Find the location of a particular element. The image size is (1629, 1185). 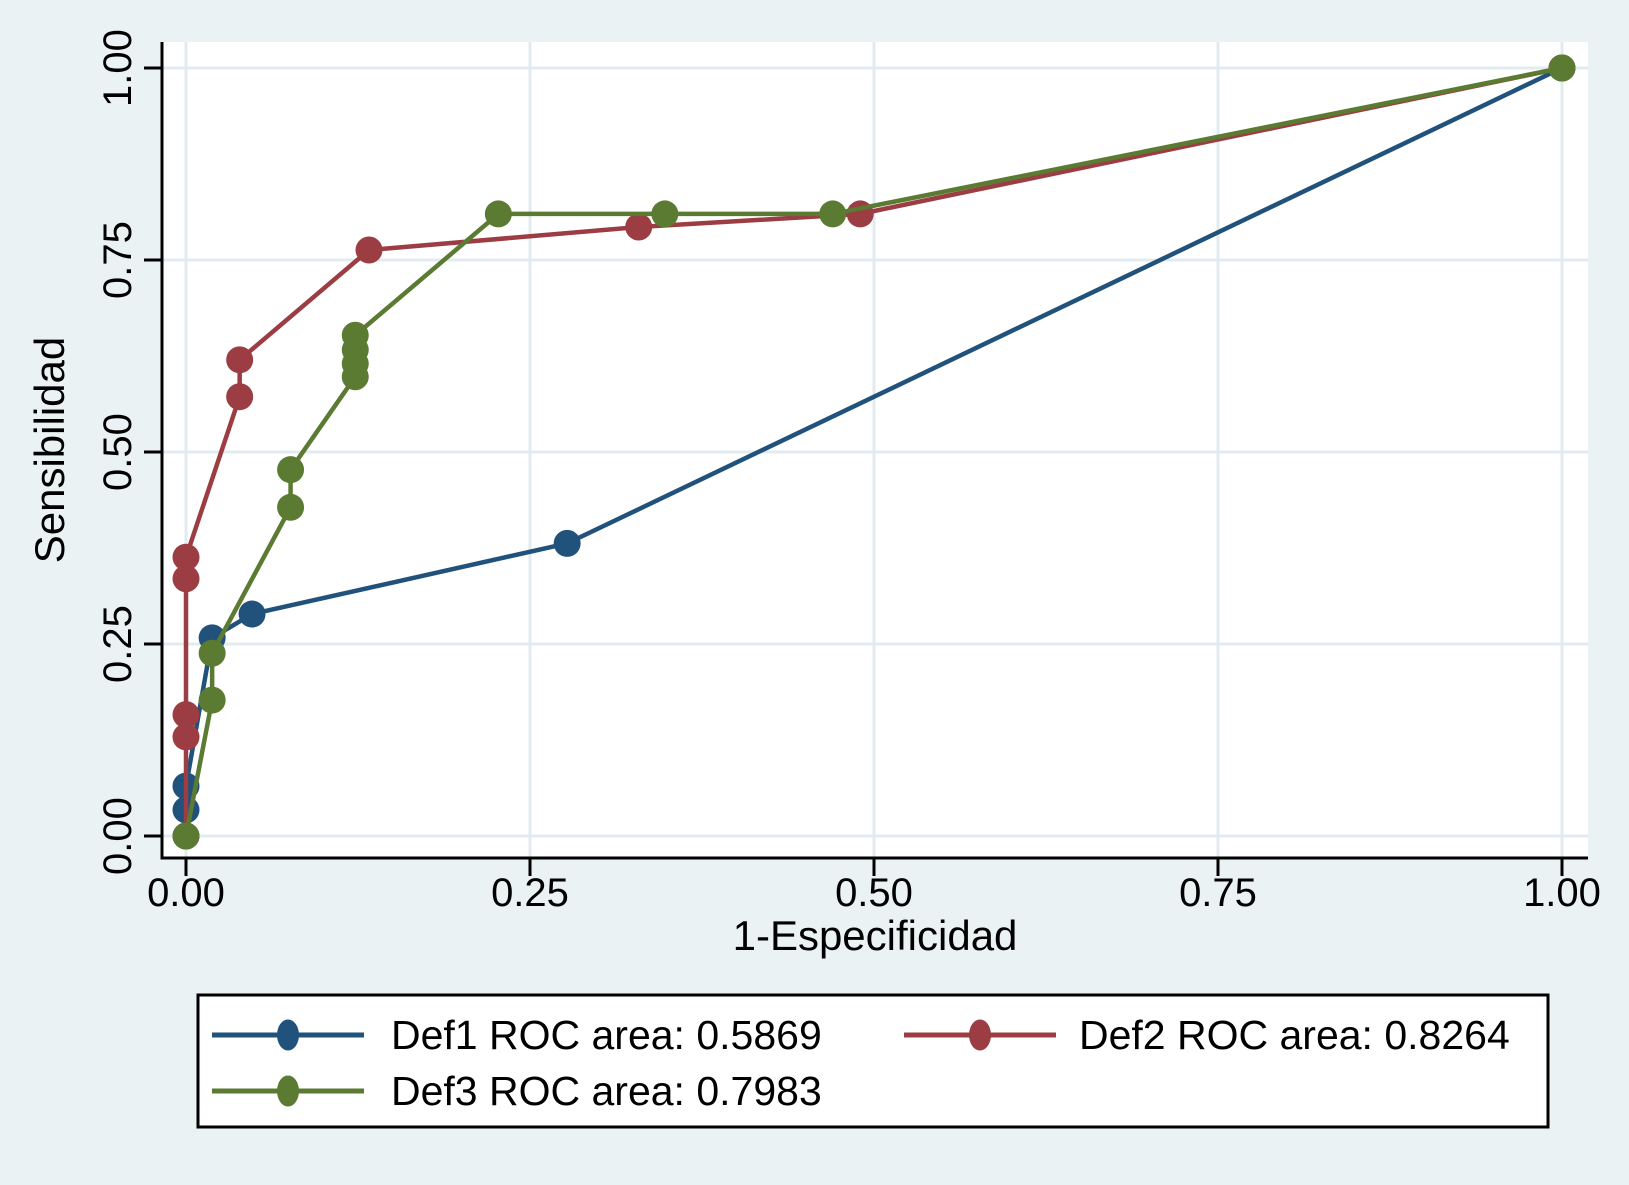

legend-entry-def2: Def2 ROC area: 0.8264 is located at coordinates (1207, 1035).